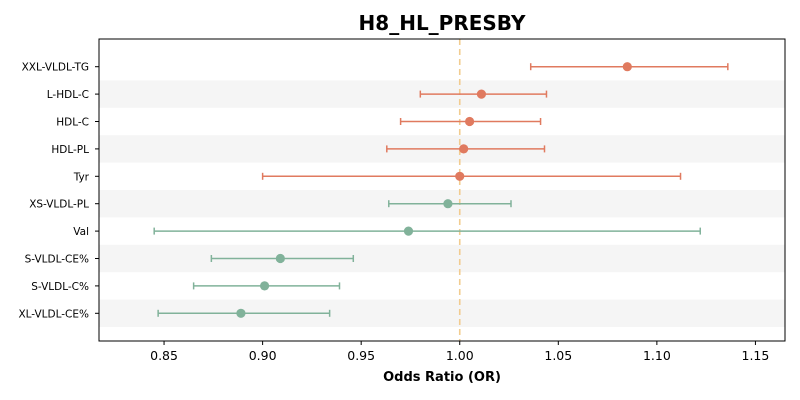  What do you see at coordinates (442, 258) in the screenshot?
I see `row-shade` at bounding box center [442, 258].